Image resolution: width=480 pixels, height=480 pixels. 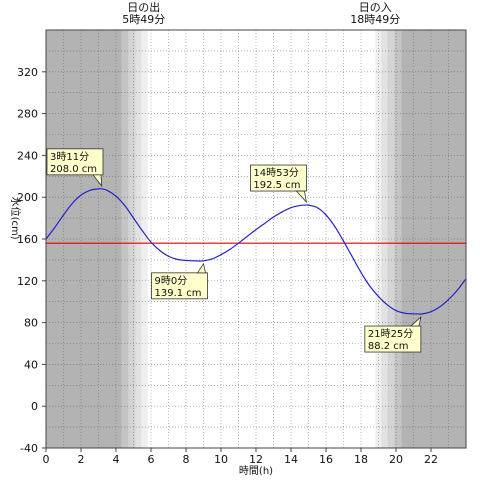 I want to click on y-tick-label--40: -40, so click(x=29, y=448).